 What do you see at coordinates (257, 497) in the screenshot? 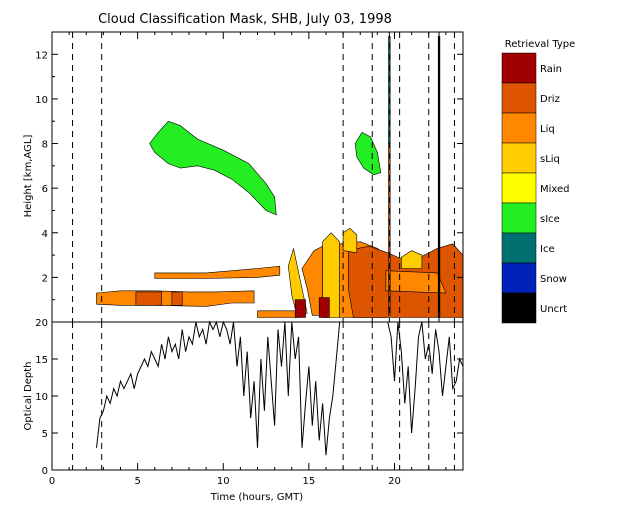
I see `x-axis-label: Time (hours, GMT)` at bounding box center [257, 497].